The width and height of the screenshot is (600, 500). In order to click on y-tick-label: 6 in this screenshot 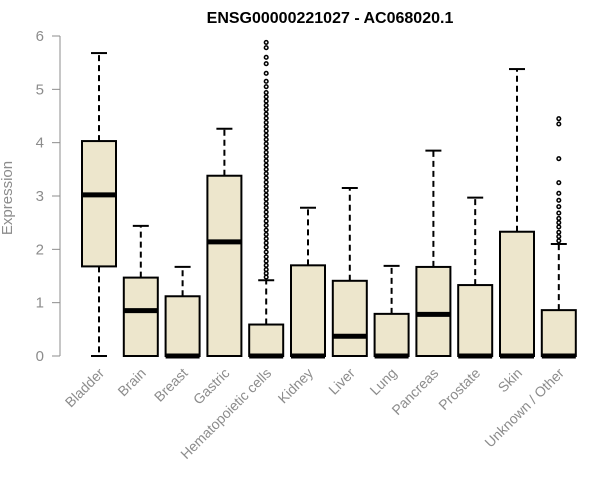, I will do `click(40, 36)`.